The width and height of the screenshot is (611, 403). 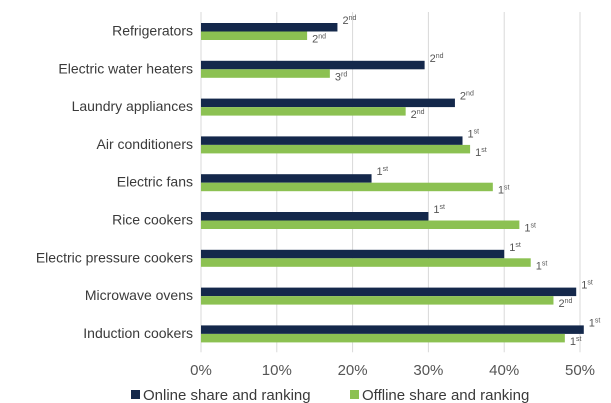 I want to click on legend-swatch-offline, so click(x=354, y=394).